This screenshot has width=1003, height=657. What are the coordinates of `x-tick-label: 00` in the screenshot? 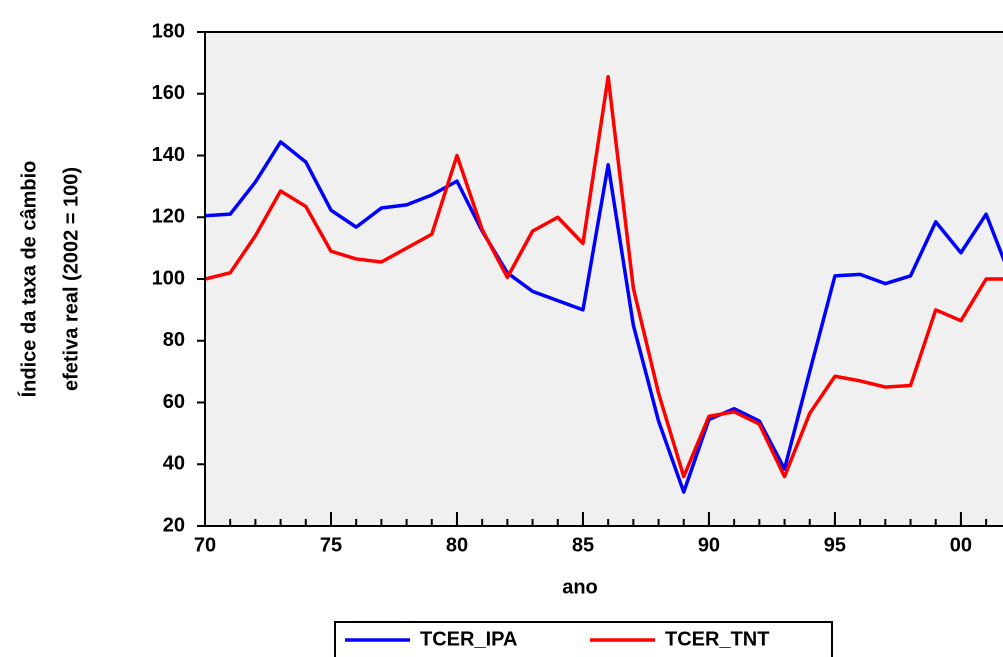 It's located at (961, 545).